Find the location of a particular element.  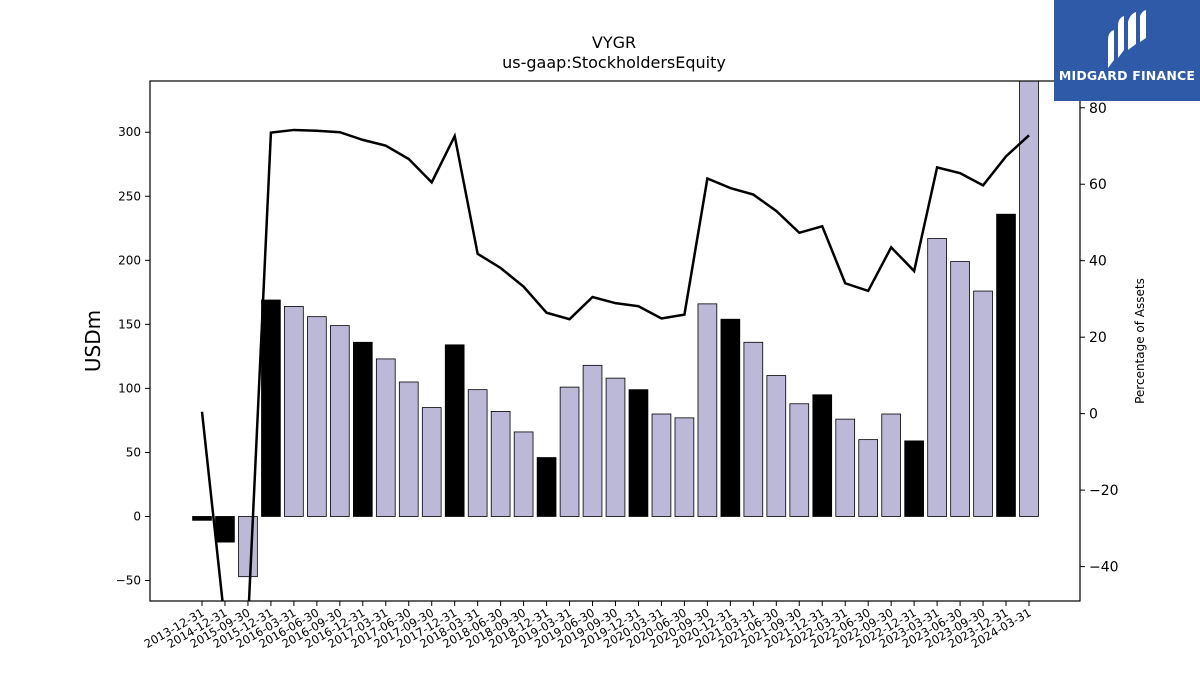

y-tick-label: 250 is located at coordinates (129, 196).